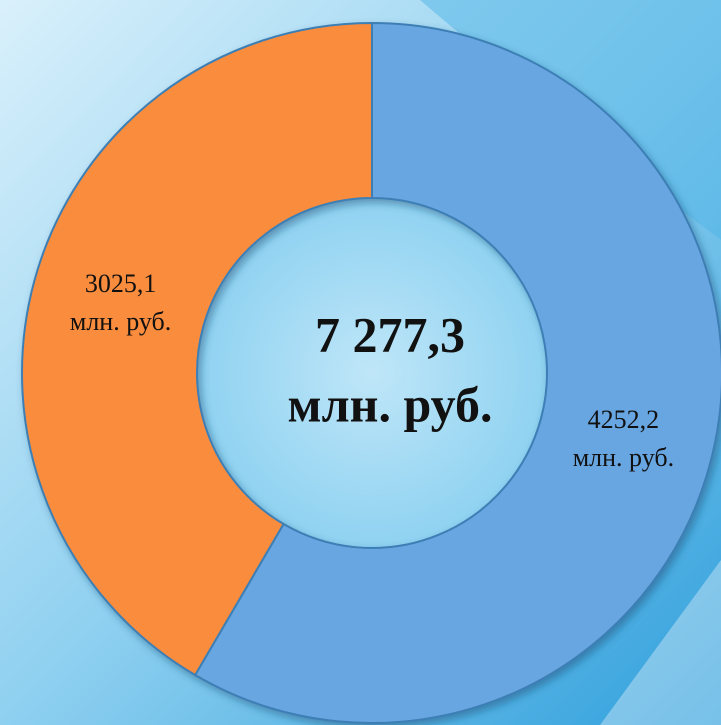  Describe the element at coordinates (390, 334) in the screenshot. I see `center-label: 7 277,3` at that location.